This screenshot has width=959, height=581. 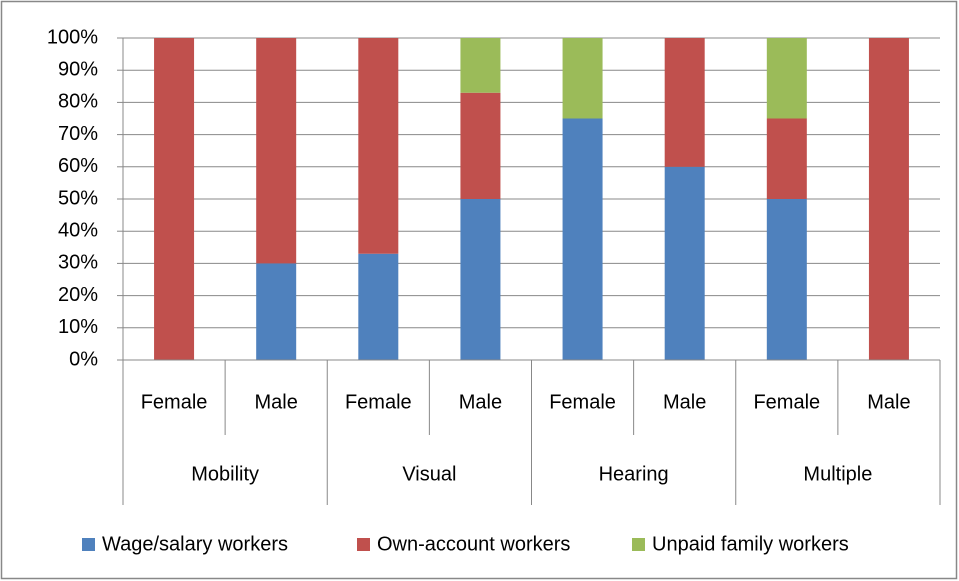 What do you see at coordinates (473, 544) in the screenshot?
I see `legend-label: Own-account workers` at bounding box center [473, 544].